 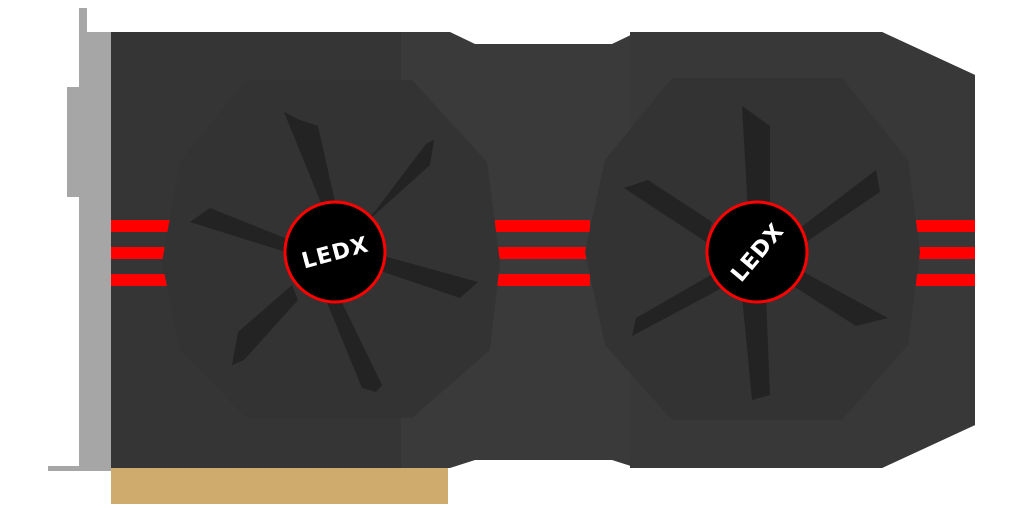 What do you see at coordinates (279, 486) in the screenshot?
I see `pcie-connector` at bounding box center [279, 486].